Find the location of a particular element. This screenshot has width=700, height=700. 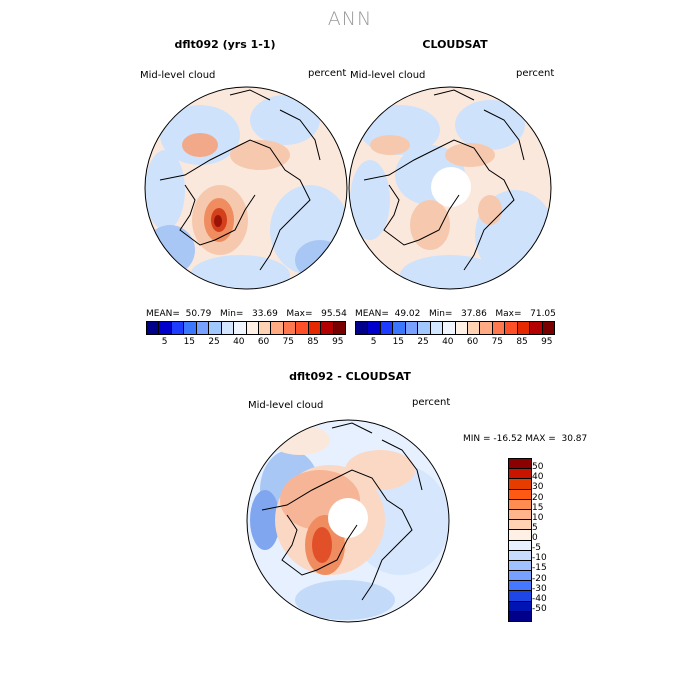

diff-colorbar-labels: 50 40 30 20 15 10 5 0 -5 -10 -15 -20 -30 -40 -50 is located at coordinates (552, 540).